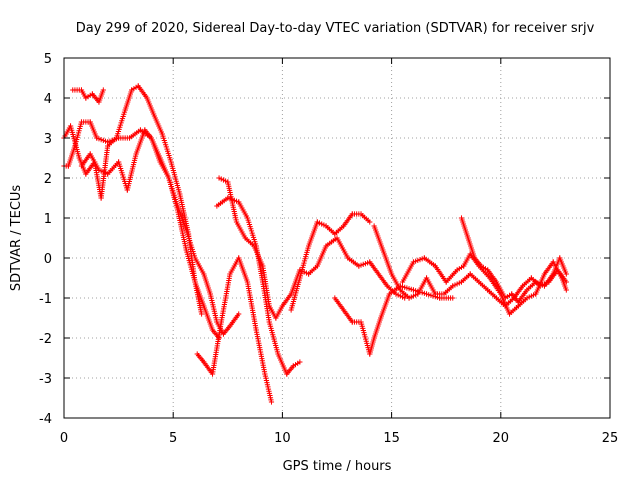  I want to click on y-tick-label: 2, so click(48, 179).